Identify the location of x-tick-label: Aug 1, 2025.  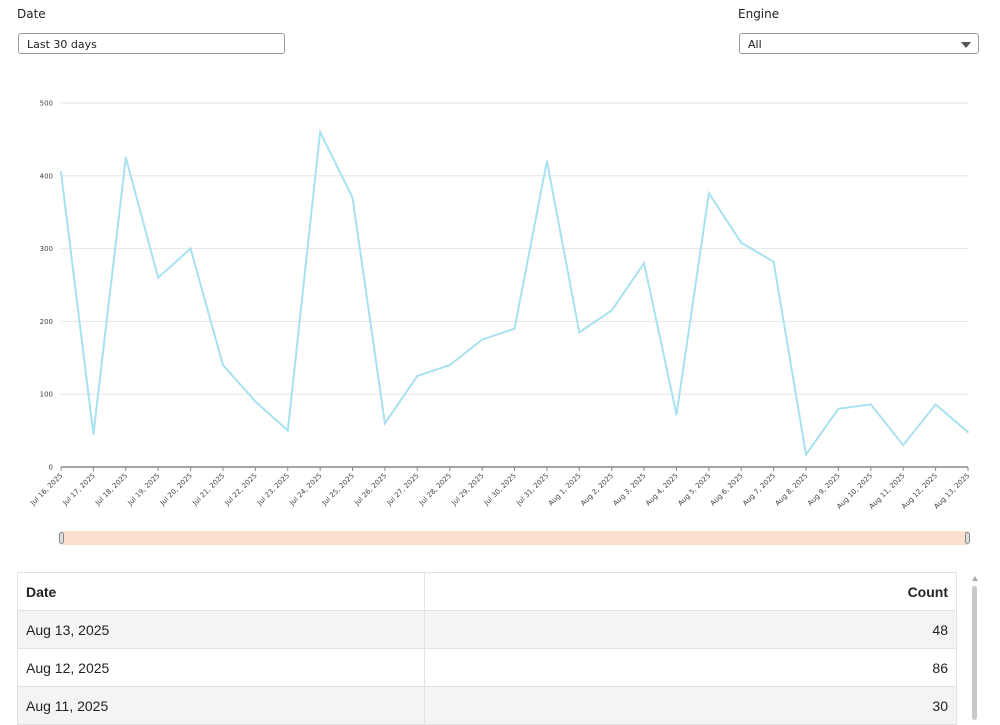
(565, 490).